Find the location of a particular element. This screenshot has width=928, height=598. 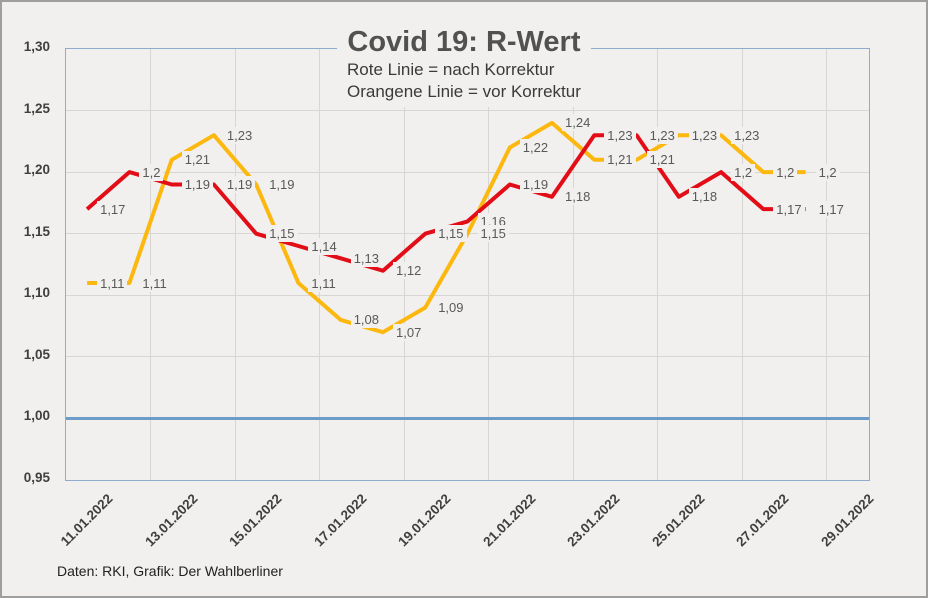

data-label-nach-korrektur: 1,13 is located at coordinates (366, 258).